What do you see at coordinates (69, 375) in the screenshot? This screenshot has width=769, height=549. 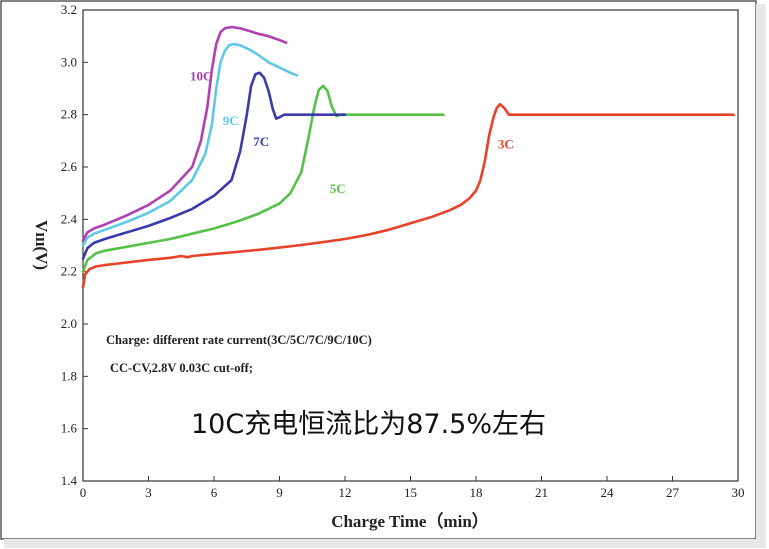 I see `y-tick-label: 1.8` at bounding box center [69, 375].